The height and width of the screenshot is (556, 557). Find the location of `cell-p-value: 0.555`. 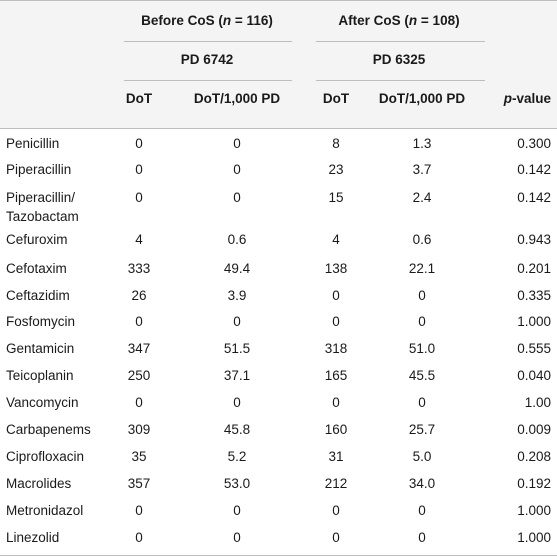

cell-p-value: 0.555 is located at coordinates (534, 348).